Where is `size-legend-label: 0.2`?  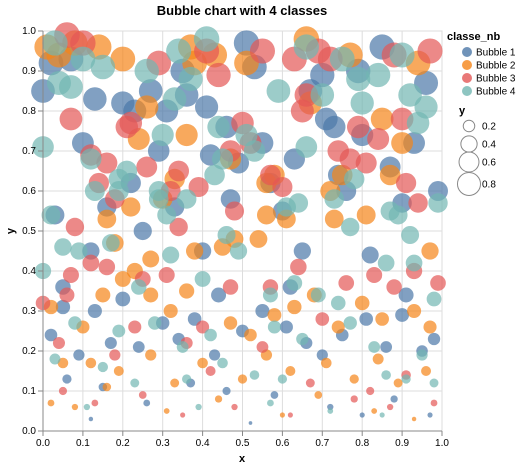 size-legend-label: 0.2 is located at coordinates (489, 127).